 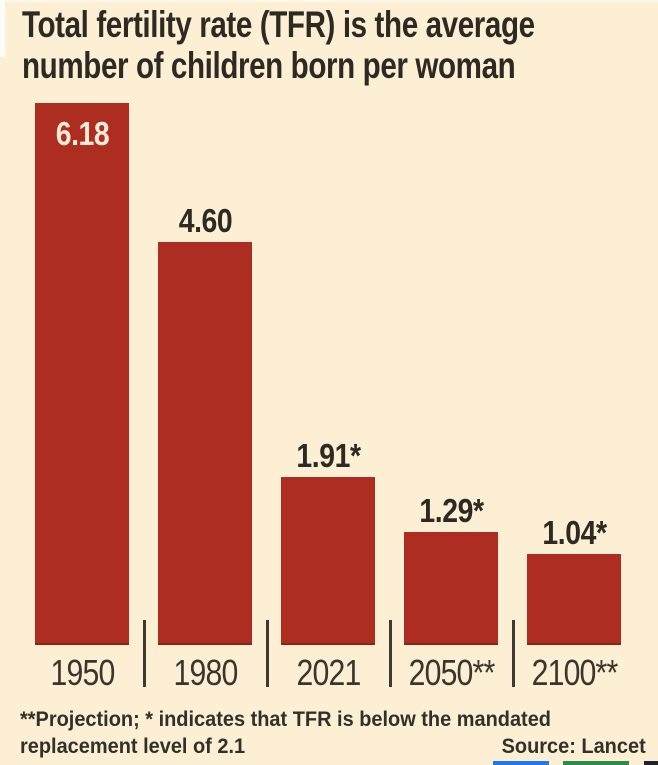 I want to click on source-attribution: Source: Lancet, so click(x=573, y=746).